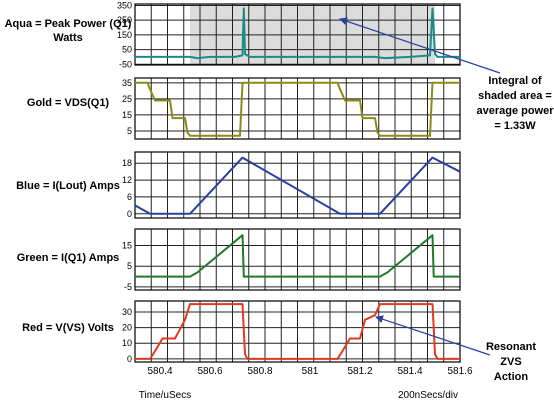  I want to click on y-tick-label: 250, so click(124, 20).